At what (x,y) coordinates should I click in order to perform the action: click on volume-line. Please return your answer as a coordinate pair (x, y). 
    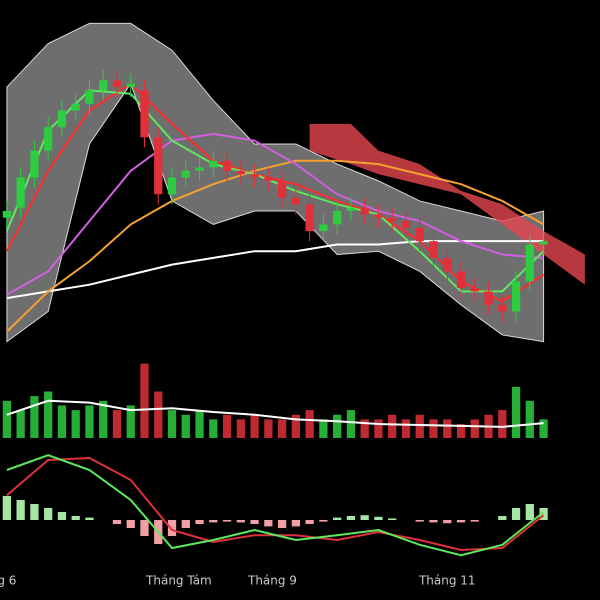
    Looking at the image, I should click on (275, 413).